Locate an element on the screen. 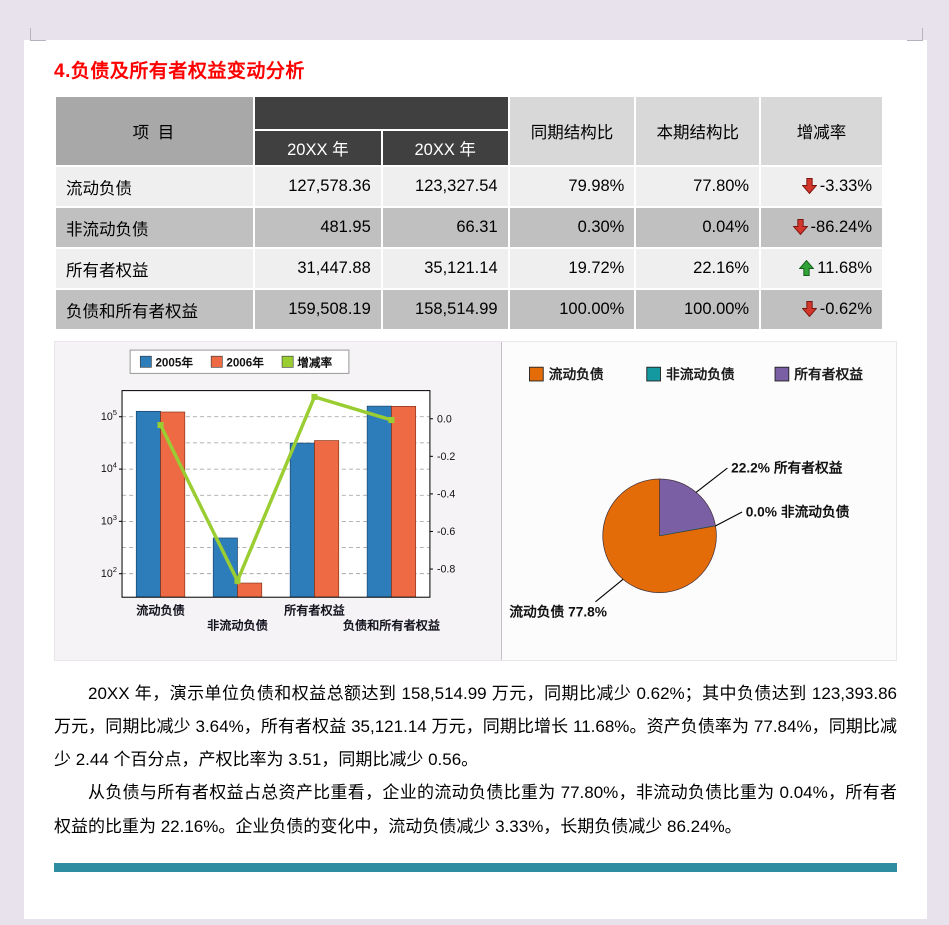 The width and height of the screenshot is (949, 925). table-header-row-1: 项 目 同期结构比 本期结构比 增减率 is located at coordinates (469, 131).